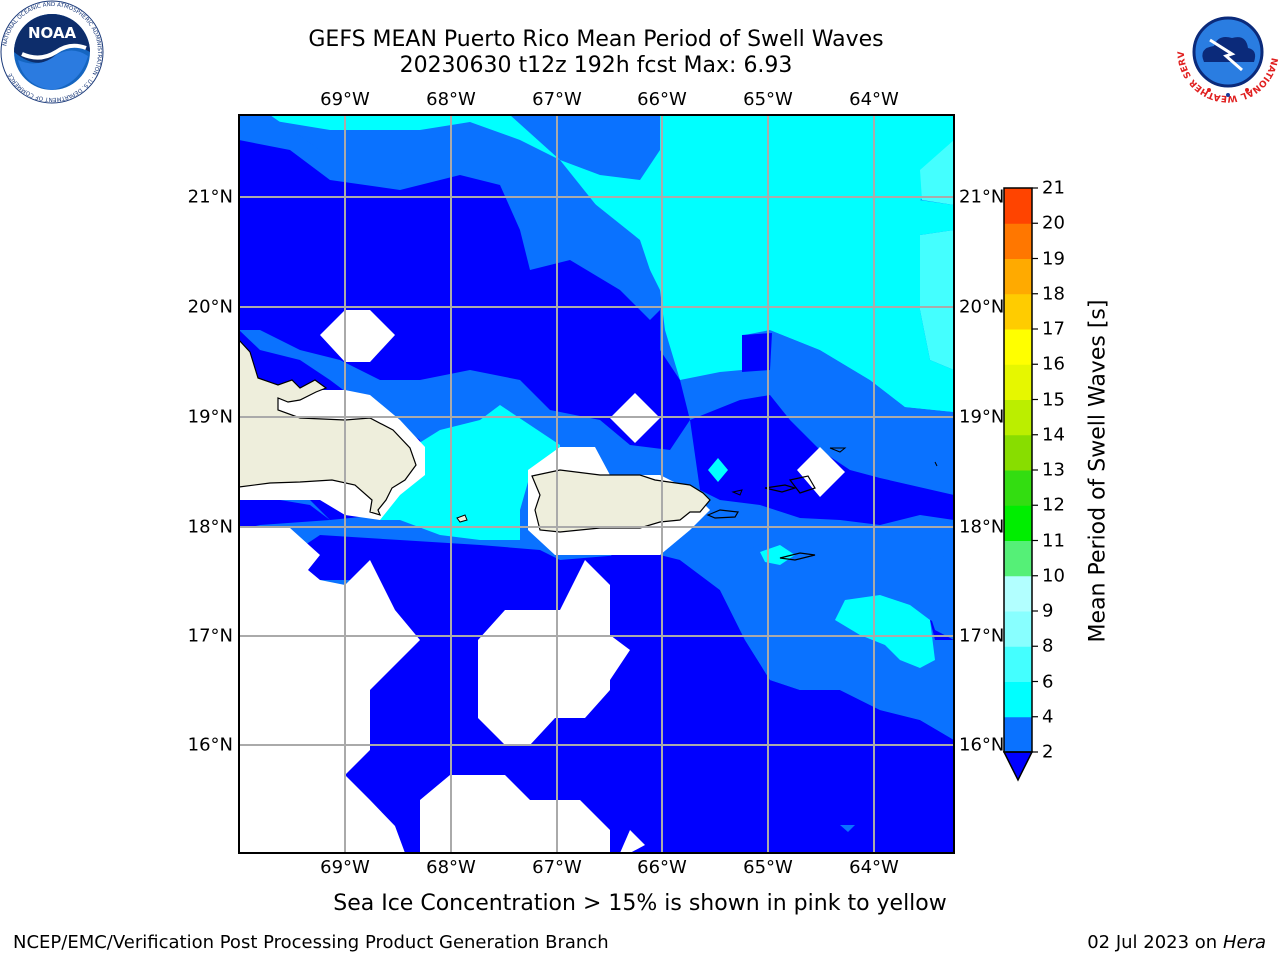 Image resolution: width=1280 pixels, height=960 pixels. I want to click on lat-tick-right: 16°N, so click(982, 745).